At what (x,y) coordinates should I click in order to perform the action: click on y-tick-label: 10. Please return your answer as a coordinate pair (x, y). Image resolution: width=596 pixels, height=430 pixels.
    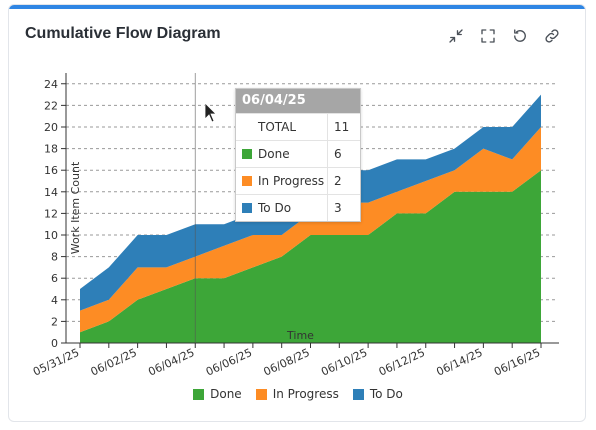
    Looking at the image, I should click on (51, 235).